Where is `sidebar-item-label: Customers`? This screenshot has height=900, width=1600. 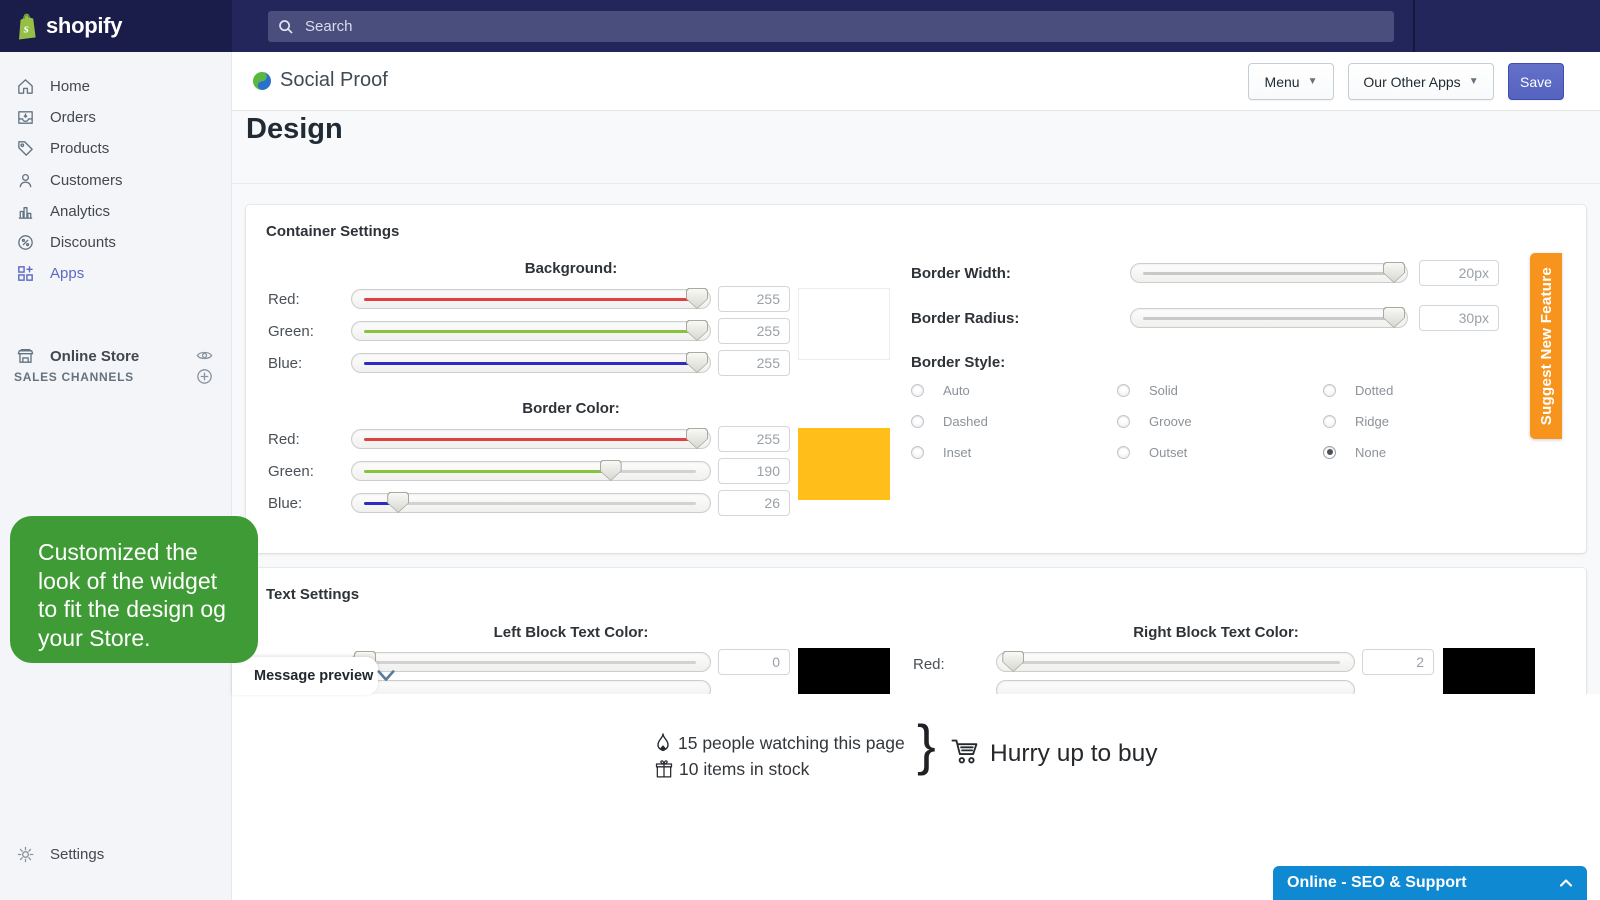
sidebar-item-label: Customers is located at coordinates (86, 180).